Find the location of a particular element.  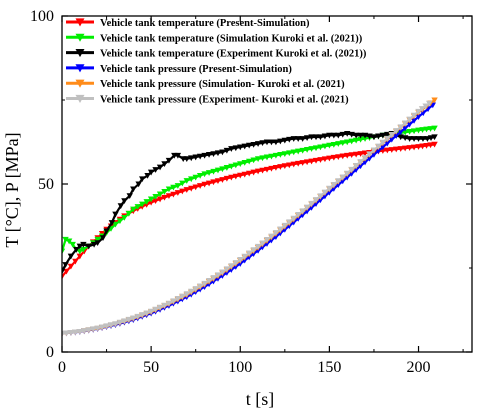

legend-swatch-marker is located at coordinates (80, 22).